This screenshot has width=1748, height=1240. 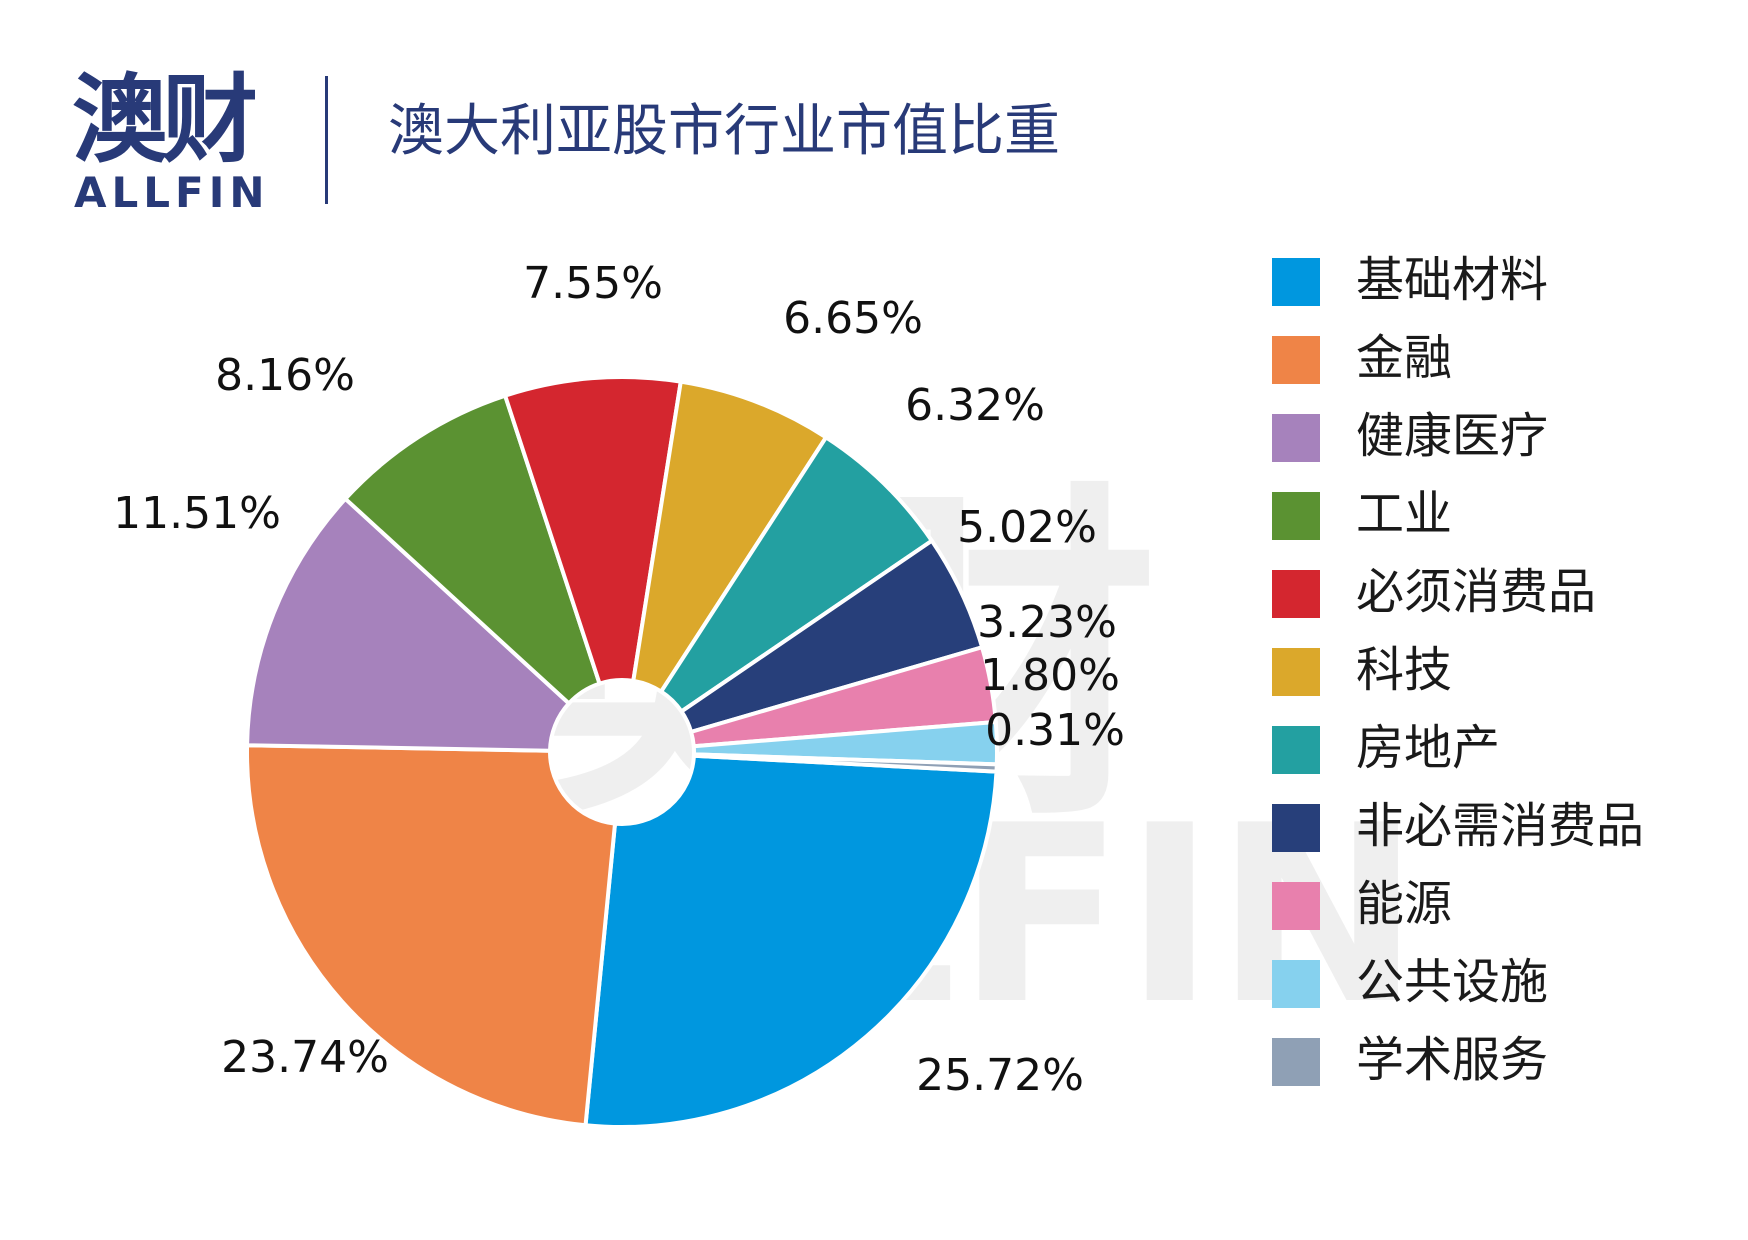 What do you see at coordinates (975, 405) in the screenshot?
I see `slice-percent-label: 6.32%` at bounding box center [975, 405].